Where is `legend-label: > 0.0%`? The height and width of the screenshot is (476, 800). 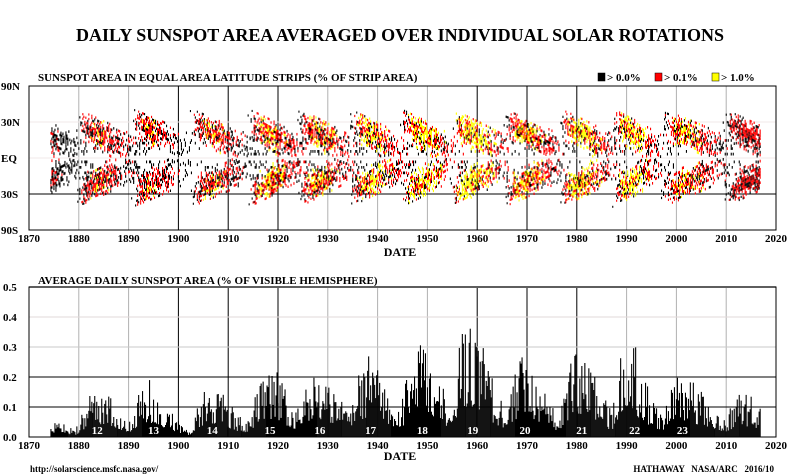
legend-label: > 0.0% is located at coordinates (624, 78).